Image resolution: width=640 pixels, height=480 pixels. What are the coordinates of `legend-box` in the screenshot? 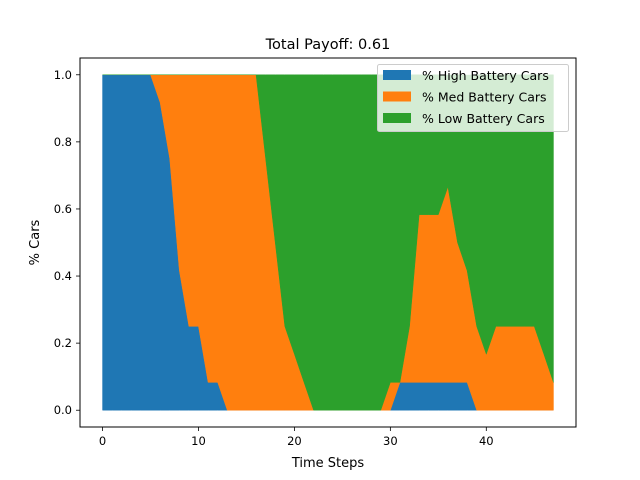 It's located at (473, 98).